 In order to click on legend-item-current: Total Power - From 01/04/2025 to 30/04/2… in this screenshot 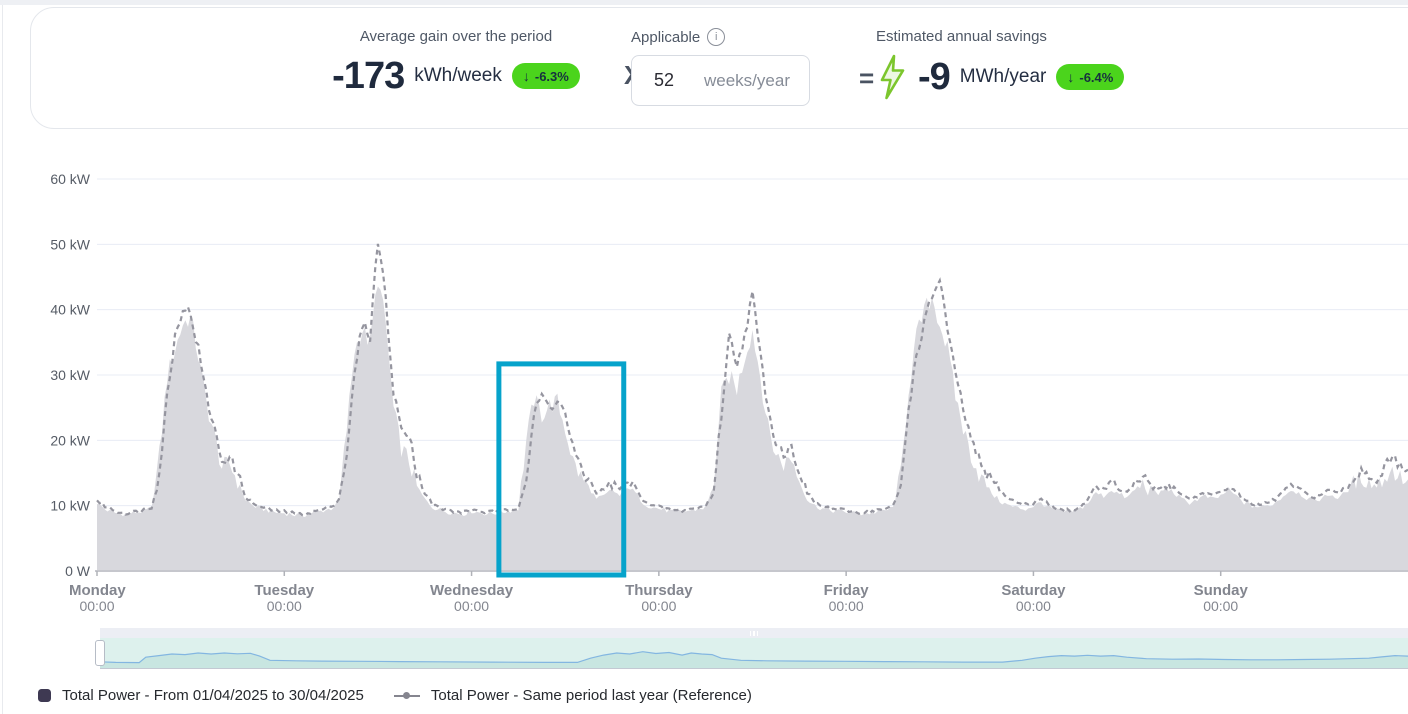, I will do `click(201, 695)`.